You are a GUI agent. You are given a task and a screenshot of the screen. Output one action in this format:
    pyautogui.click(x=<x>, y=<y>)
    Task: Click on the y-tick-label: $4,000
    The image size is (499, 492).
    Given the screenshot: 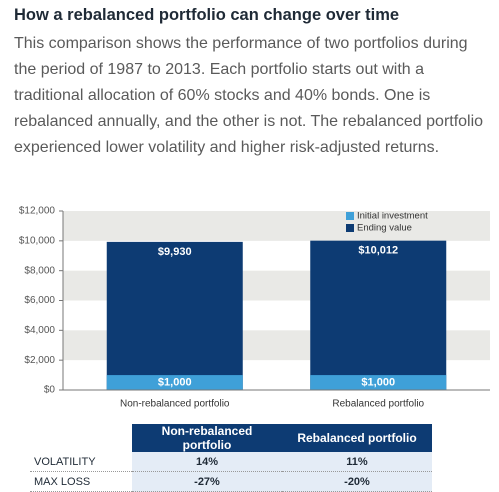 What is the action you would take?
    pyautogui.click(x=39, y=330)
    